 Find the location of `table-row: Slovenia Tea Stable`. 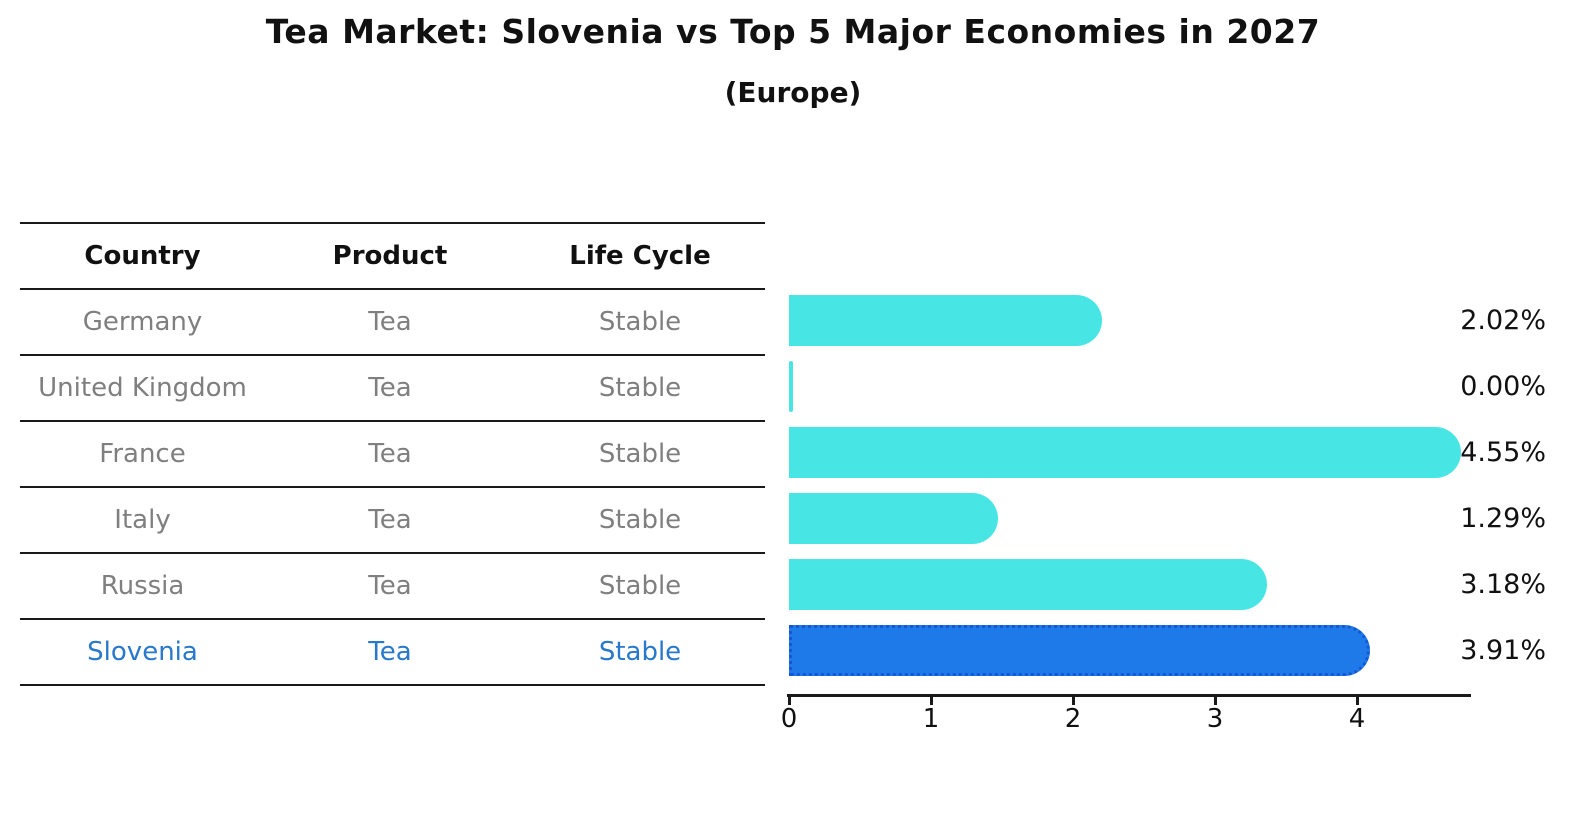

table-row: Slovenia Tea Stable is located at coordinates (392, 653).